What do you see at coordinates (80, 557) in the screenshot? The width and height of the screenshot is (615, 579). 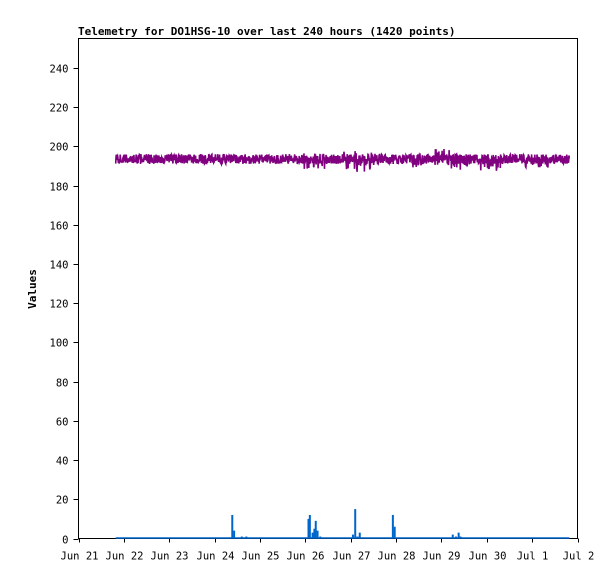 I see `x-tick-label: Jun 21` at bounding box center [80, 557].